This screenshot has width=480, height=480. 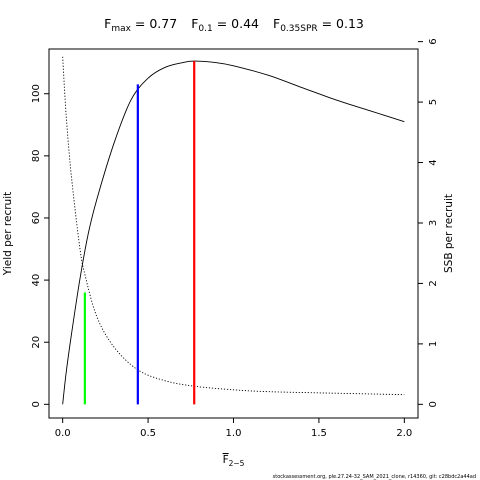 I want to click on y-left-axis-title: Yield per recruit, so click(x=8, y=234).